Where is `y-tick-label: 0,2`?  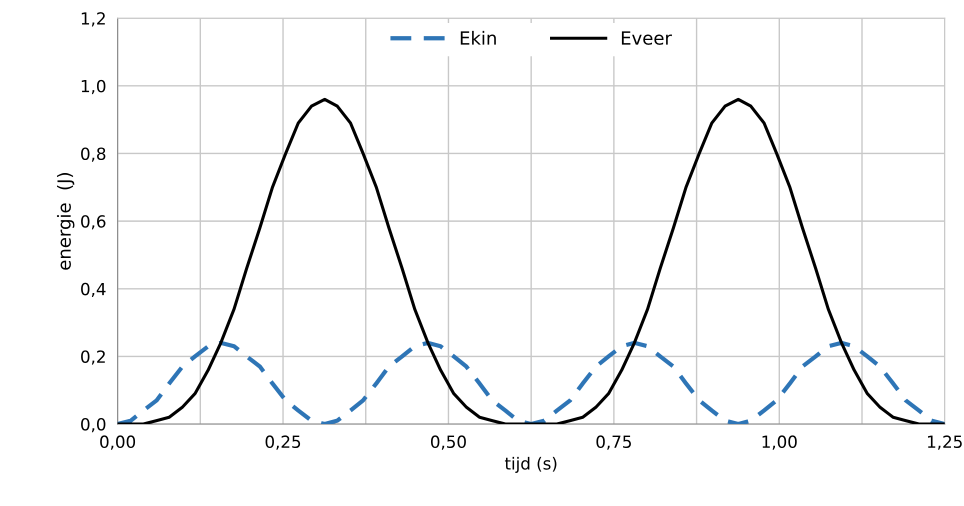 y-tick-label: 0,2 is located at coordinates (93, 357).